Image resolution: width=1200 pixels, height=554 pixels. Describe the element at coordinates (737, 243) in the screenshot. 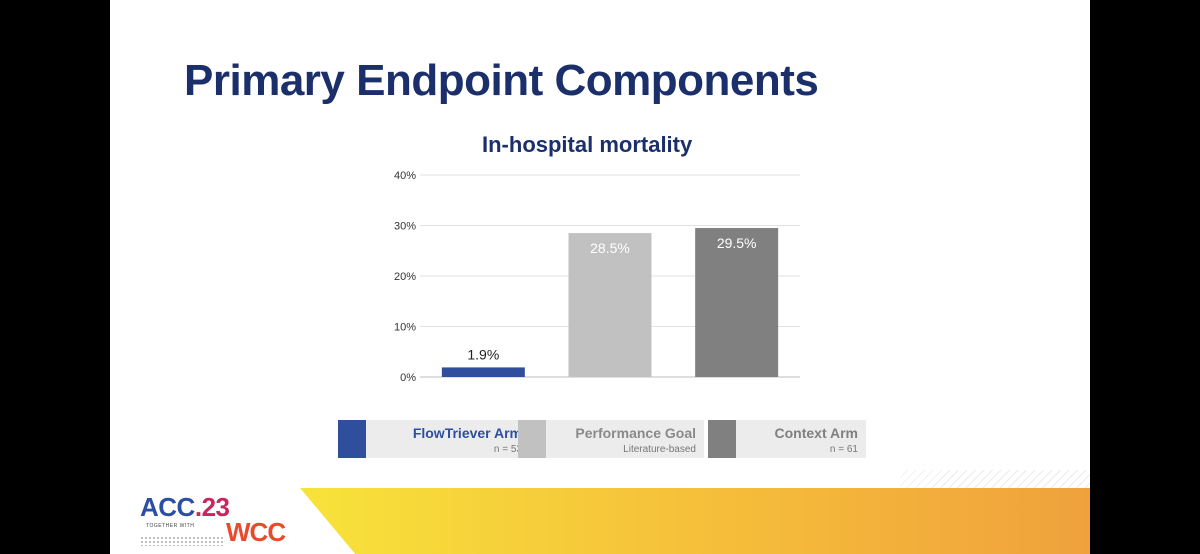

I see `data-label: 29.5%` at that location.